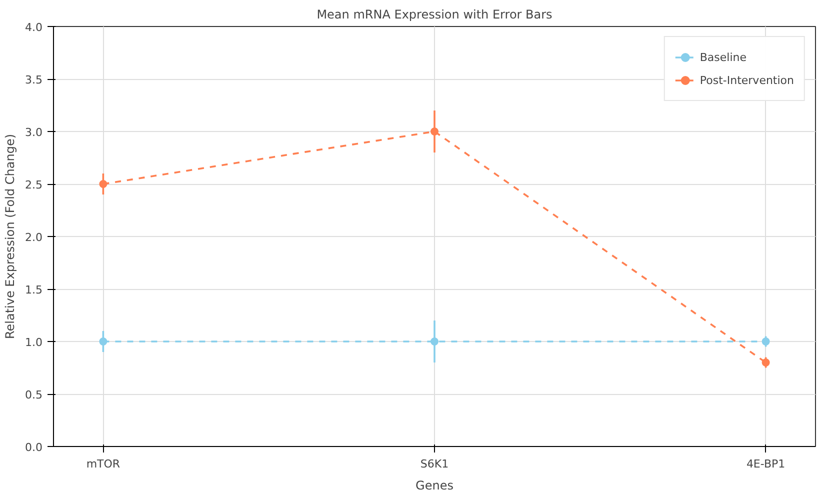 Image resolution: width=830 pixels, height=499 pixels. Describe the element at coordinates (723, 57) in the screenshot. I see `legend-label: Baseline` at that location.